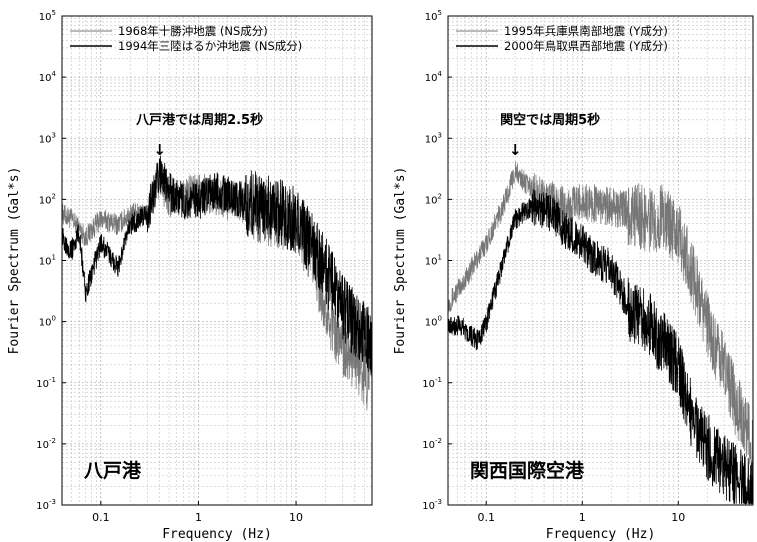 The image size is (757, 542). I want to click on annotation-text: 関空では周期5秒, so click(550, 120).